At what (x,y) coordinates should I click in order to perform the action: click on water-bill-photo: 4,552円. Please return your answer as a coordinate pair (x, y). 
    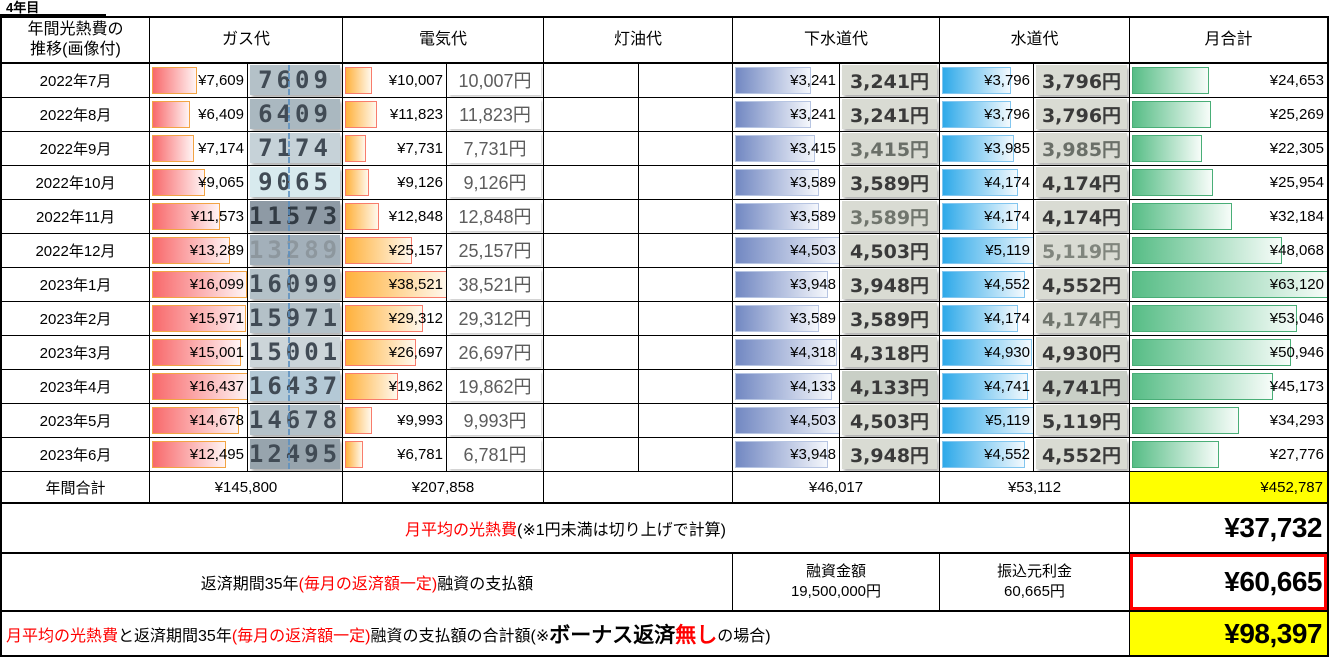
    Looking at the image, I should click on (1081, 454).